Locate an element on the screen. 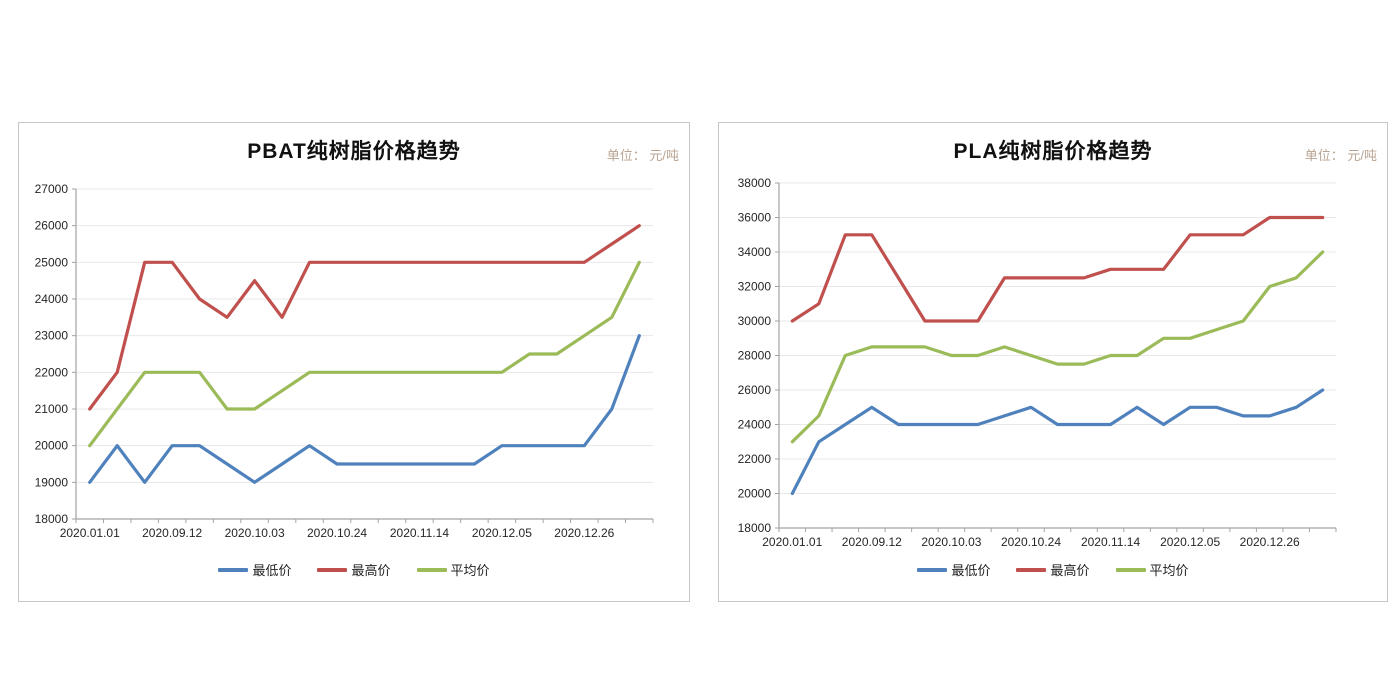 The height and width of the screenshot is (700, 1400). pbat-chart-title: PBAT纯树脂价格趋势 is located at coordinates (354, 151).